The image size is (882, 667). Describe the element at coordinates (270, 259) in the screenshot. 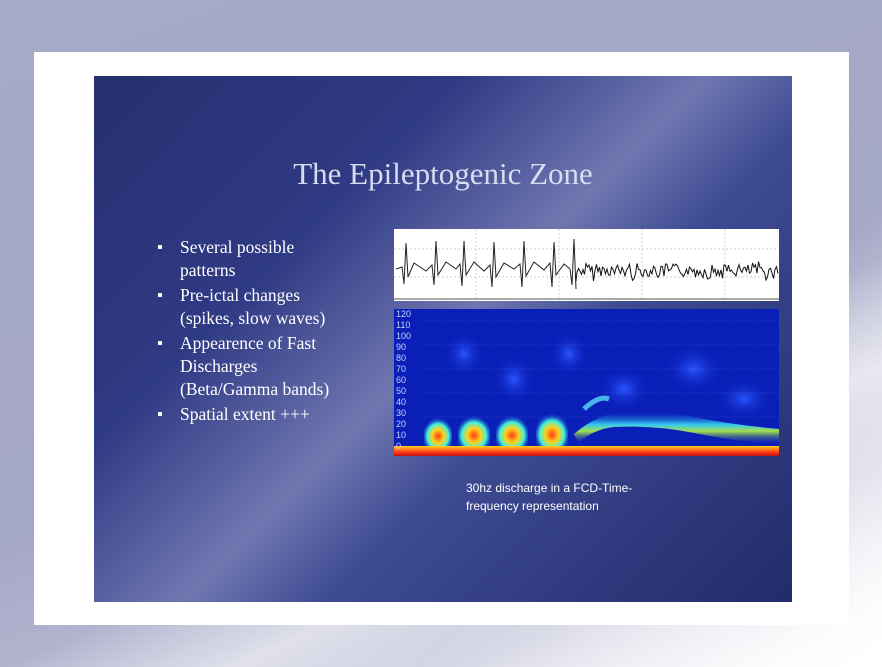

I see `bullet-item: Several possible patterns` at that location.